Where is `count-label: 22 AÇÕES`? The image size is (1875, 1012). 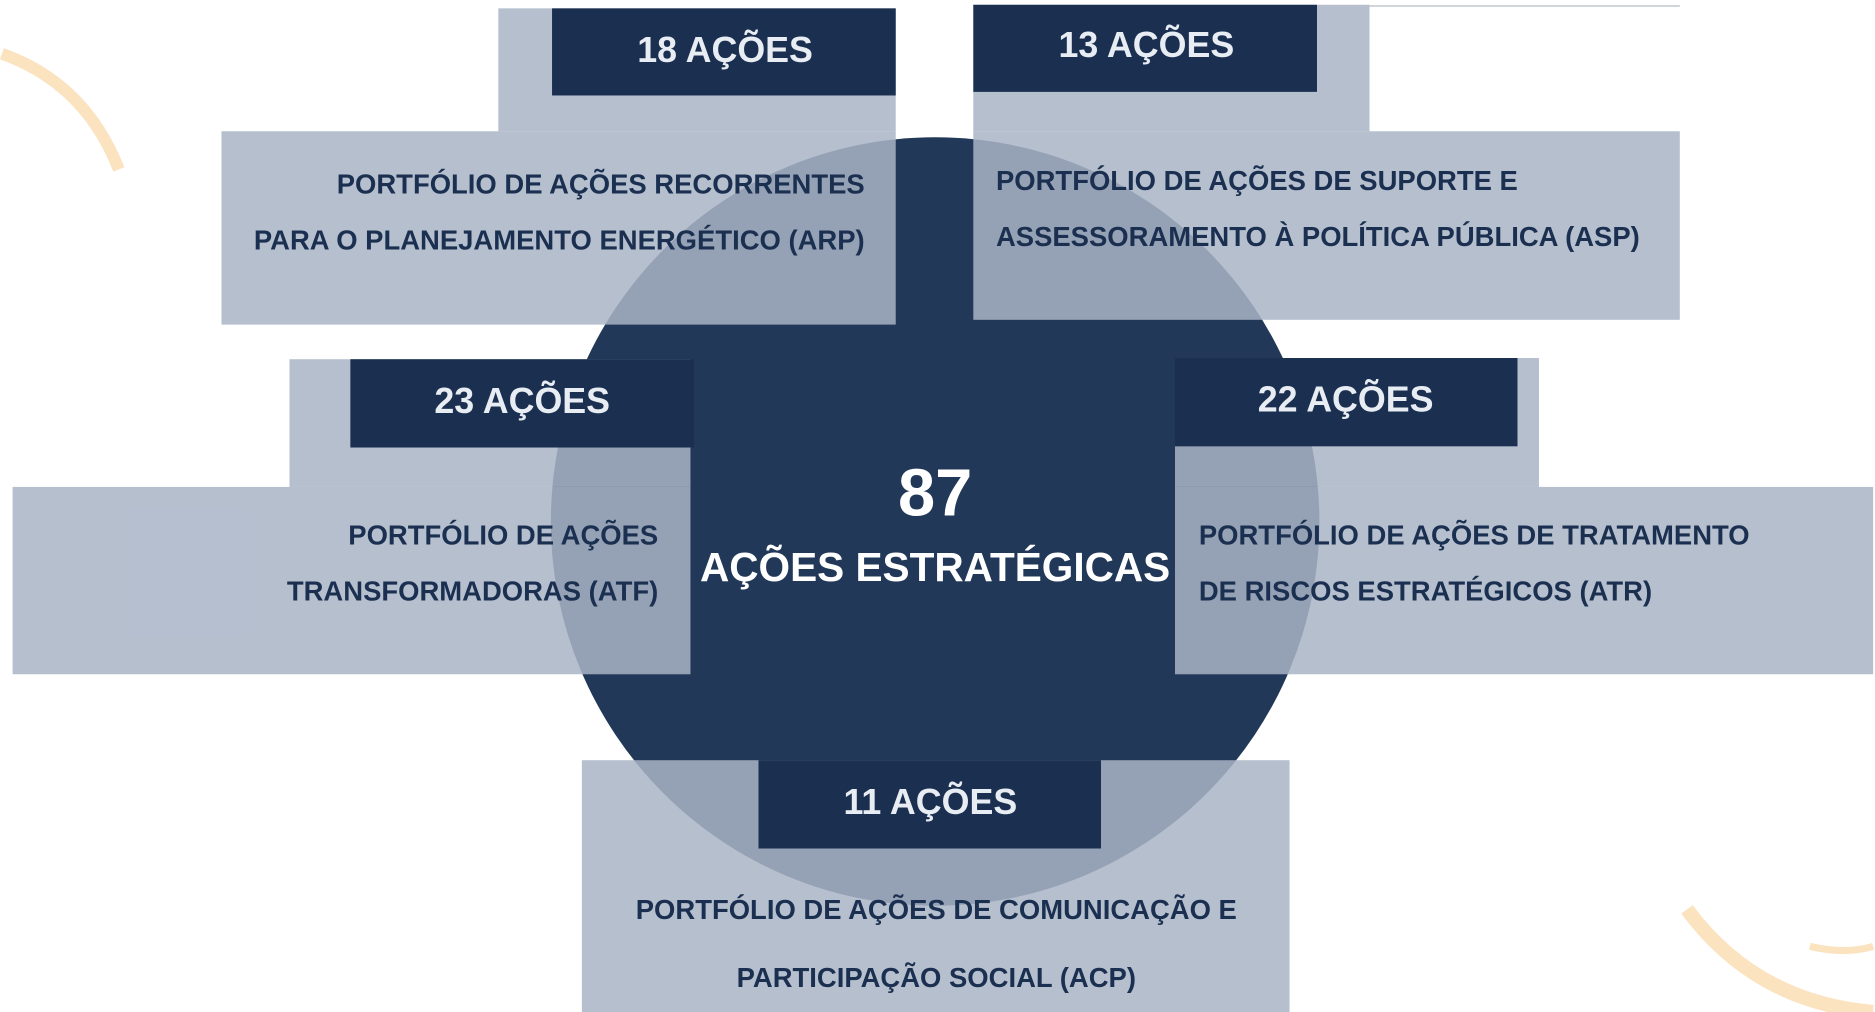
count-label: 22 AÇÕES is located at coordinates (1346, 400).